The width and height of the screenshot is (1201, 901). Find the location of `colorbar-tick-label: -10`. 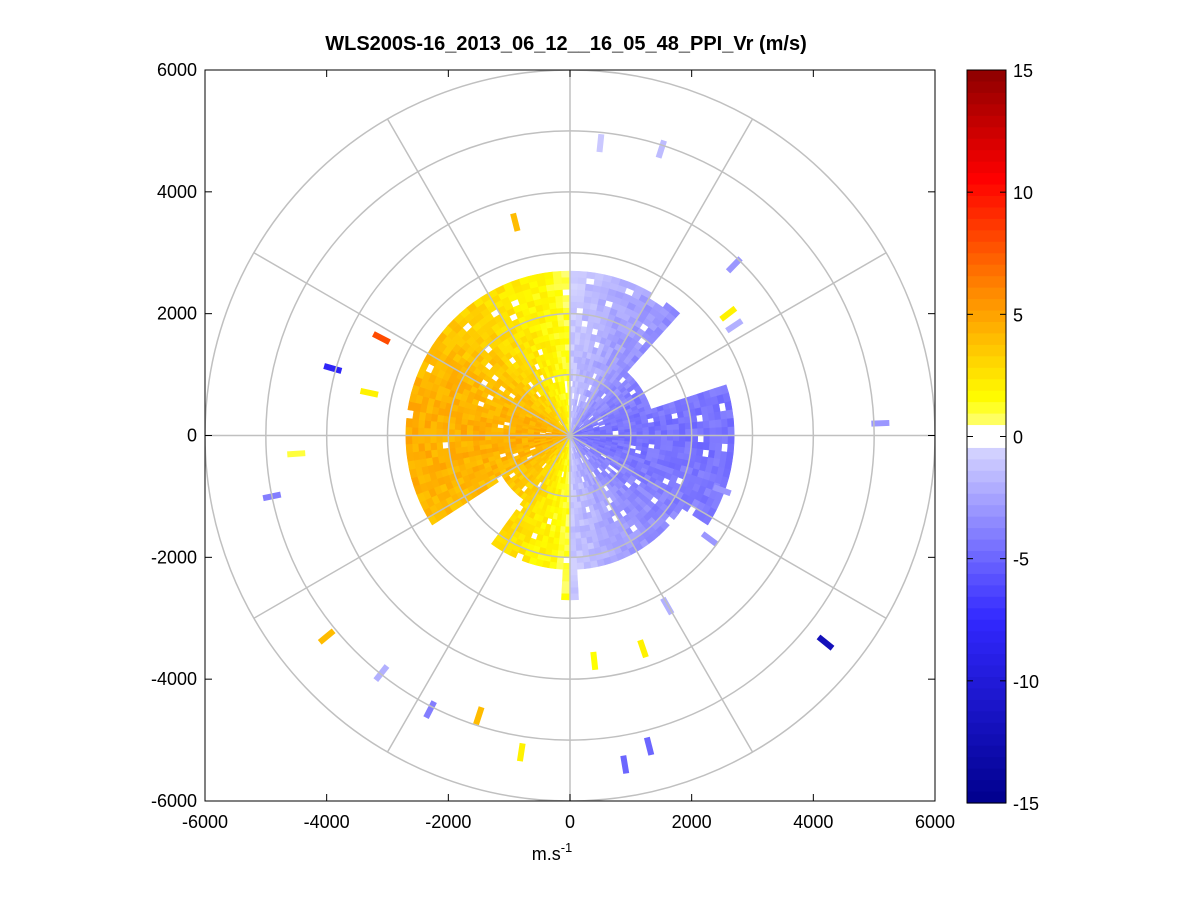

colorbar-tick-label: -10 is located at coordinates (1026, 682).